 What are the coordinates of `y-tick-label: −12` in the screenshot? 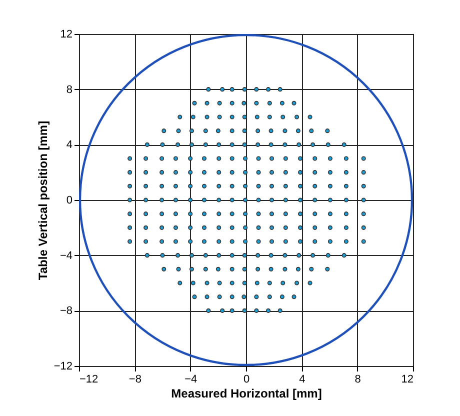 It's located at (63, 366).